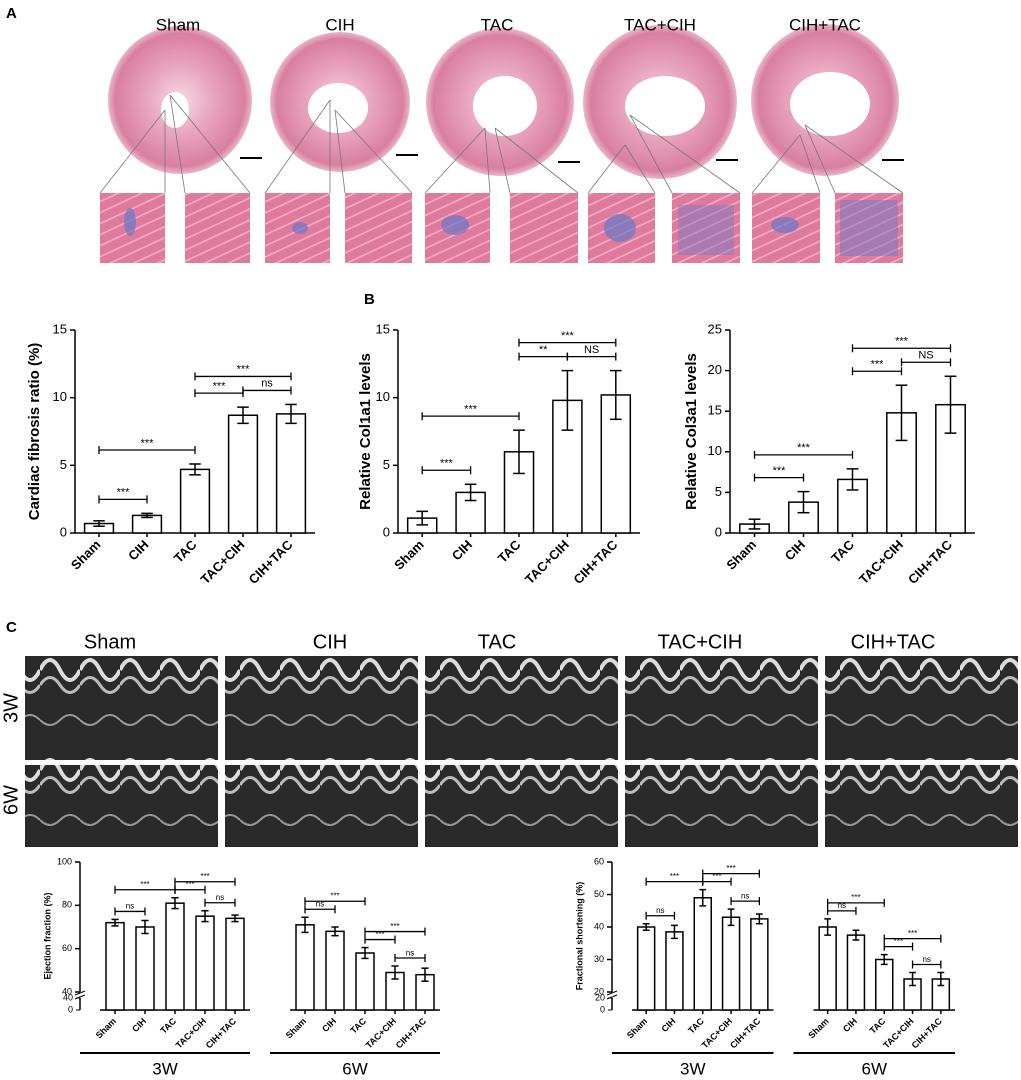 The image size is (1021, 1080). What do you see at coordinates (383, 328) in the screenshot?
I see `y-tick-label: 15` at bounding box center [383, 328].